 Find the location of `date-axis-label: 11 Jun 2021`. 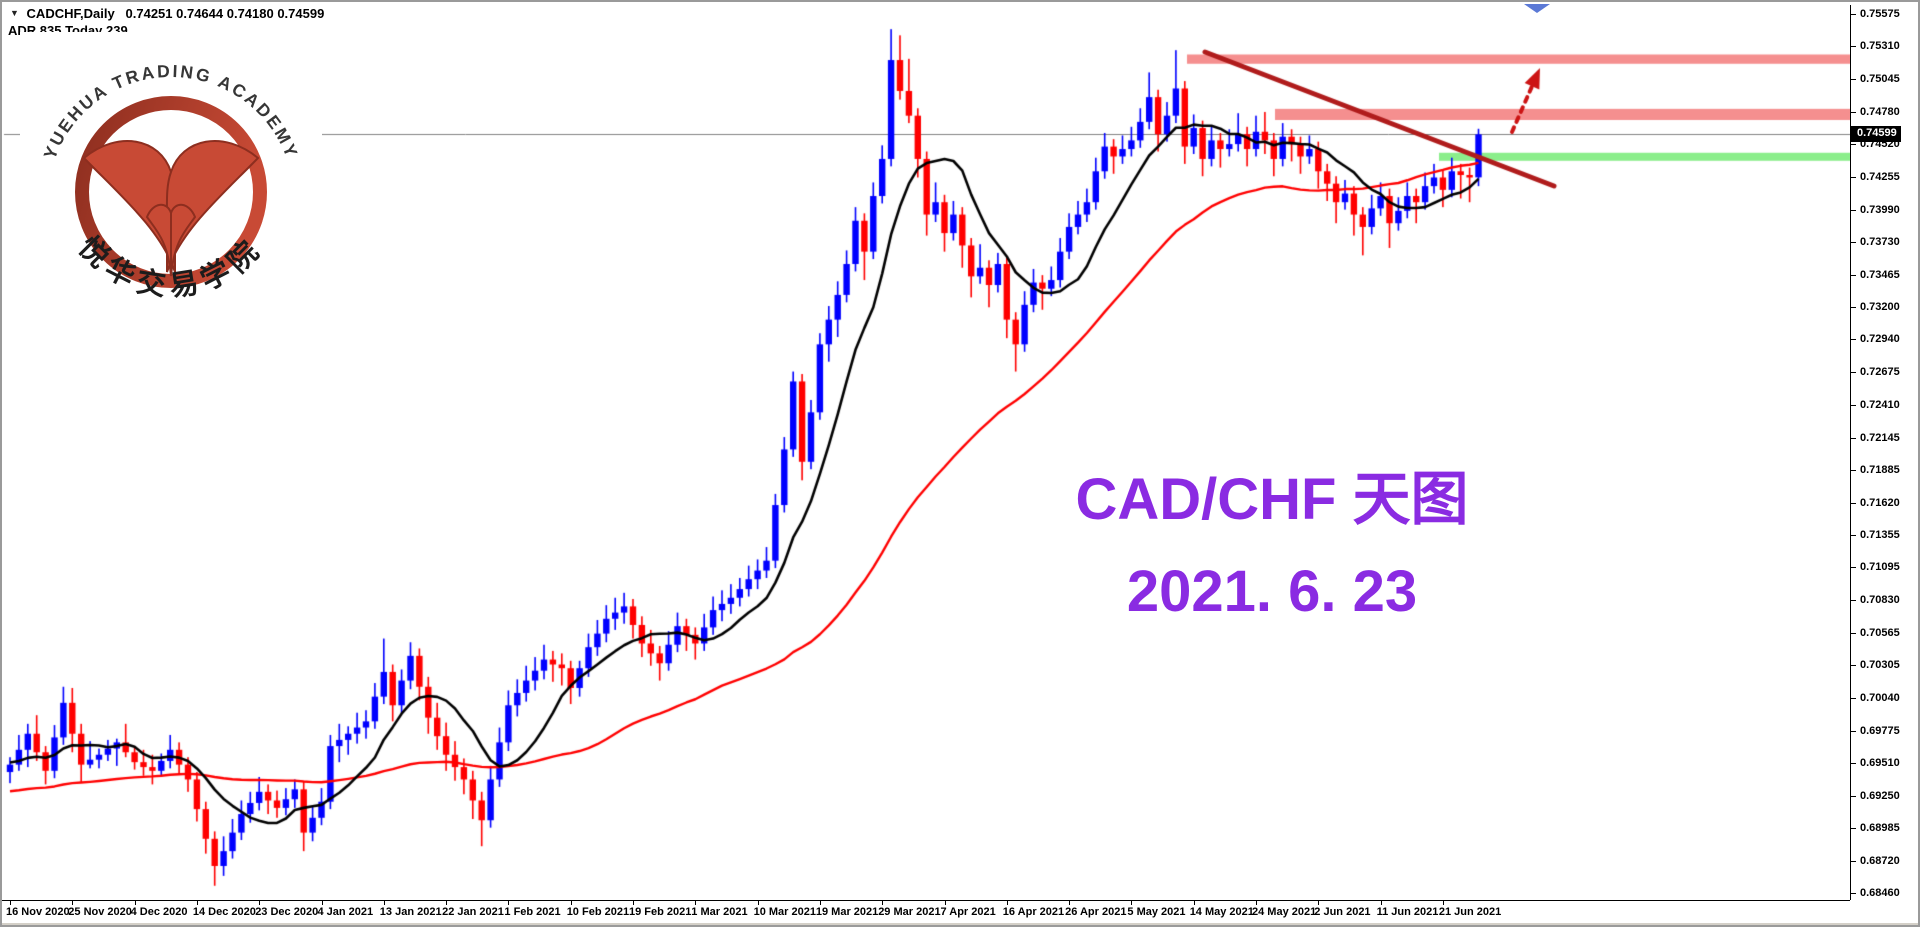

date-axis-label: 11 Jun 2021 is located at coordinates (1407, 912).